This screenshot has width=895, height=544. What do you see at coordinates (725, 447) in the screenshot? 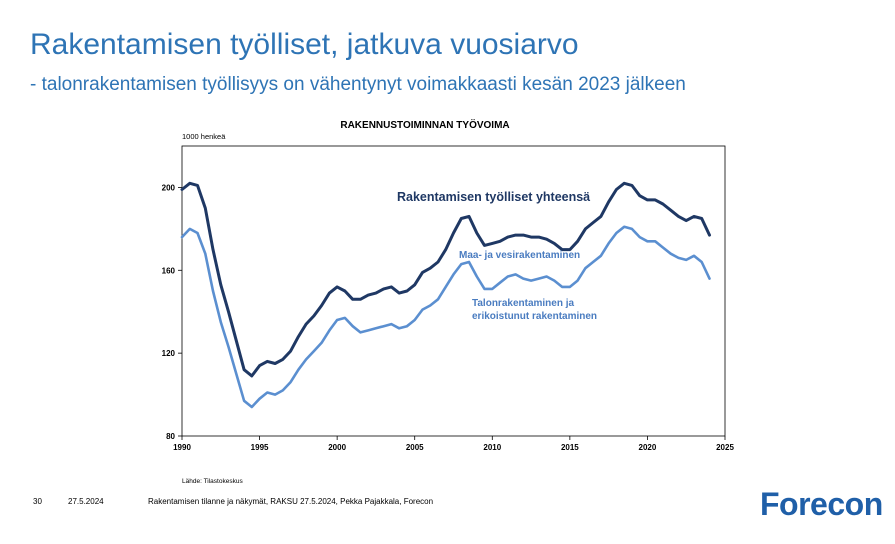
I see `x-tick-label: 2025` at bounding box center [725, 447].